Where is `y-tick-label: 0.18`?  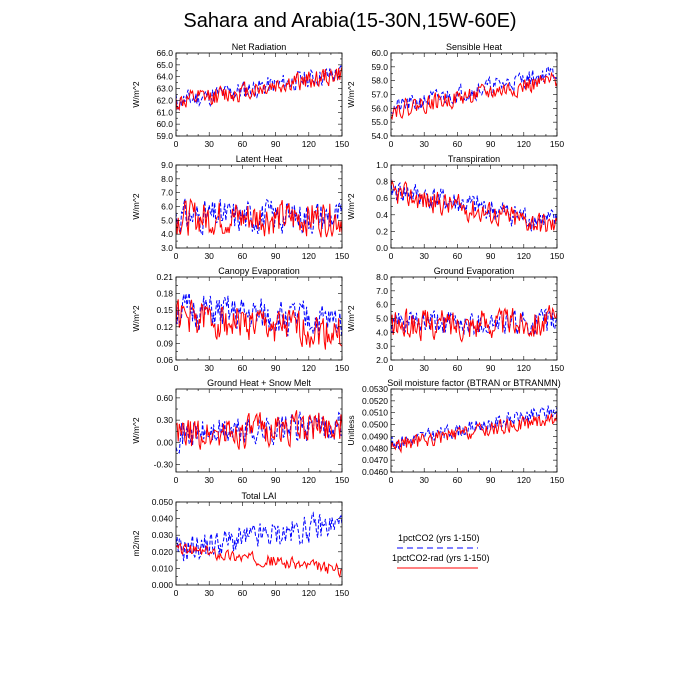 y-tick-label: 0.18 is located at coordinates (164, 294).